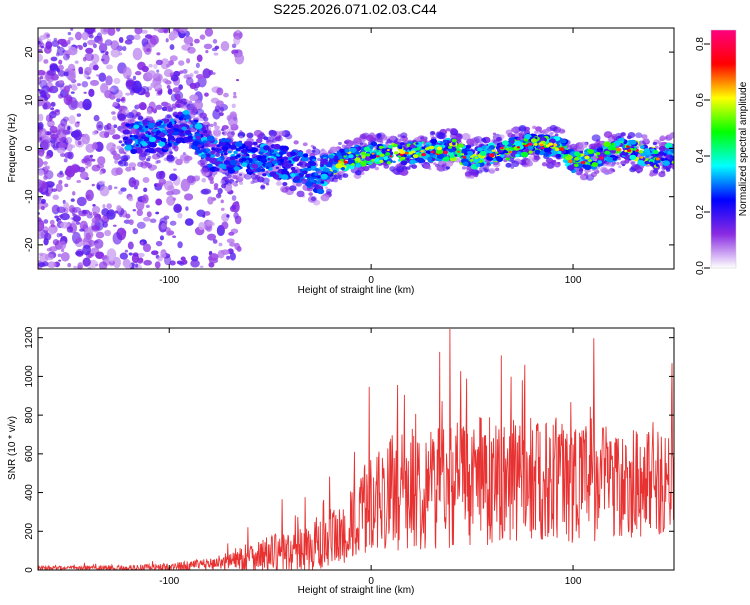  I want to click on y-tick-label: 10, so click(29, 100).